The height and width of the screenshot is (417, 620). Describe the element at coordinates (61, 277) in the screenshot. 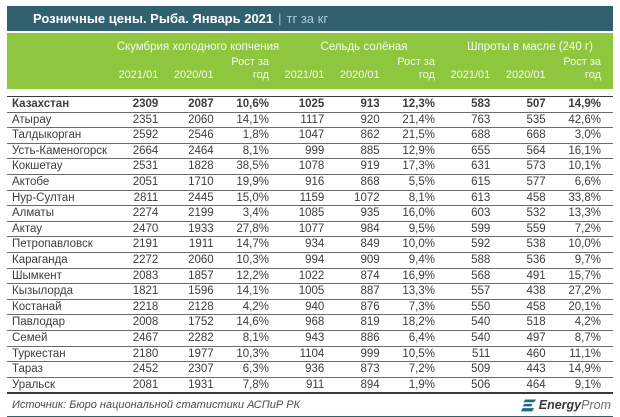

I see `region-cell: Шымкент` at that location.